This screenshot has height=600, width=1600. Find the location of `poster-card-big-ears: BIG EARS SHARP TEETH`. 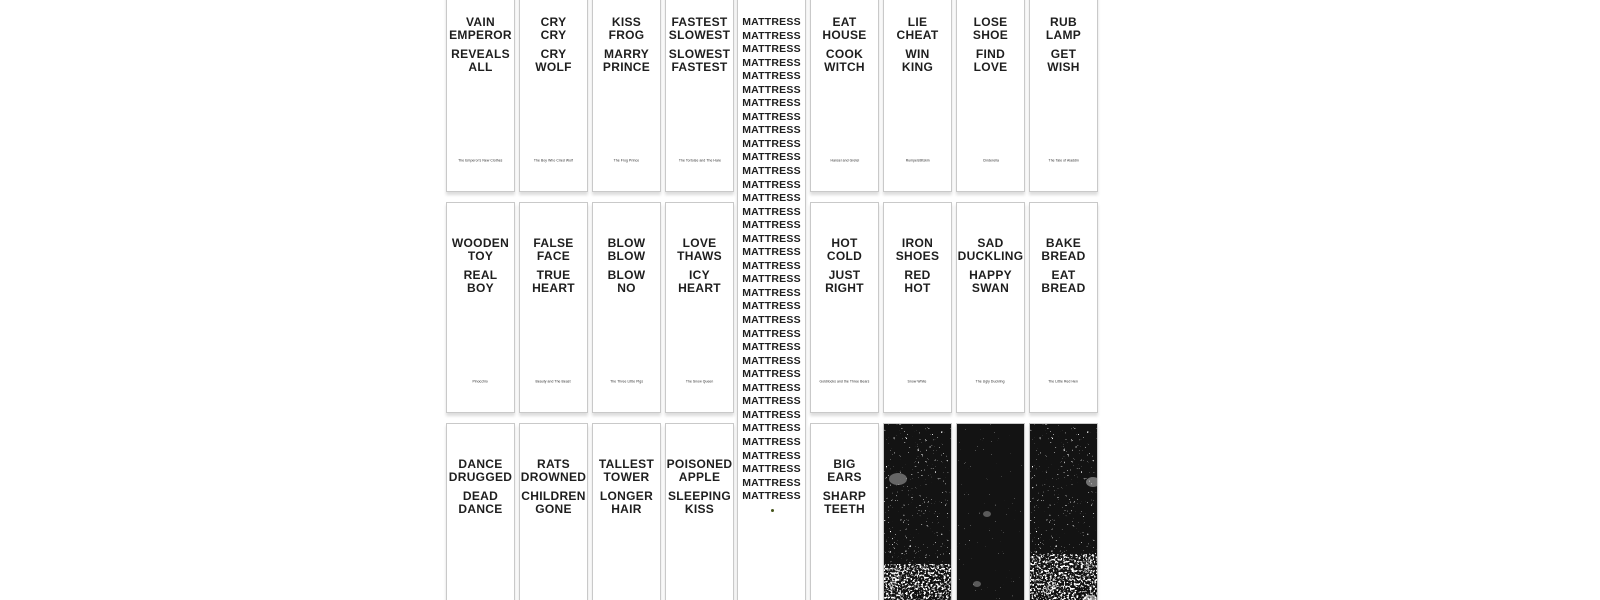

poster-card-big-ears: BIG EARS SHARP TEETH is located at coordinates (844, 511).